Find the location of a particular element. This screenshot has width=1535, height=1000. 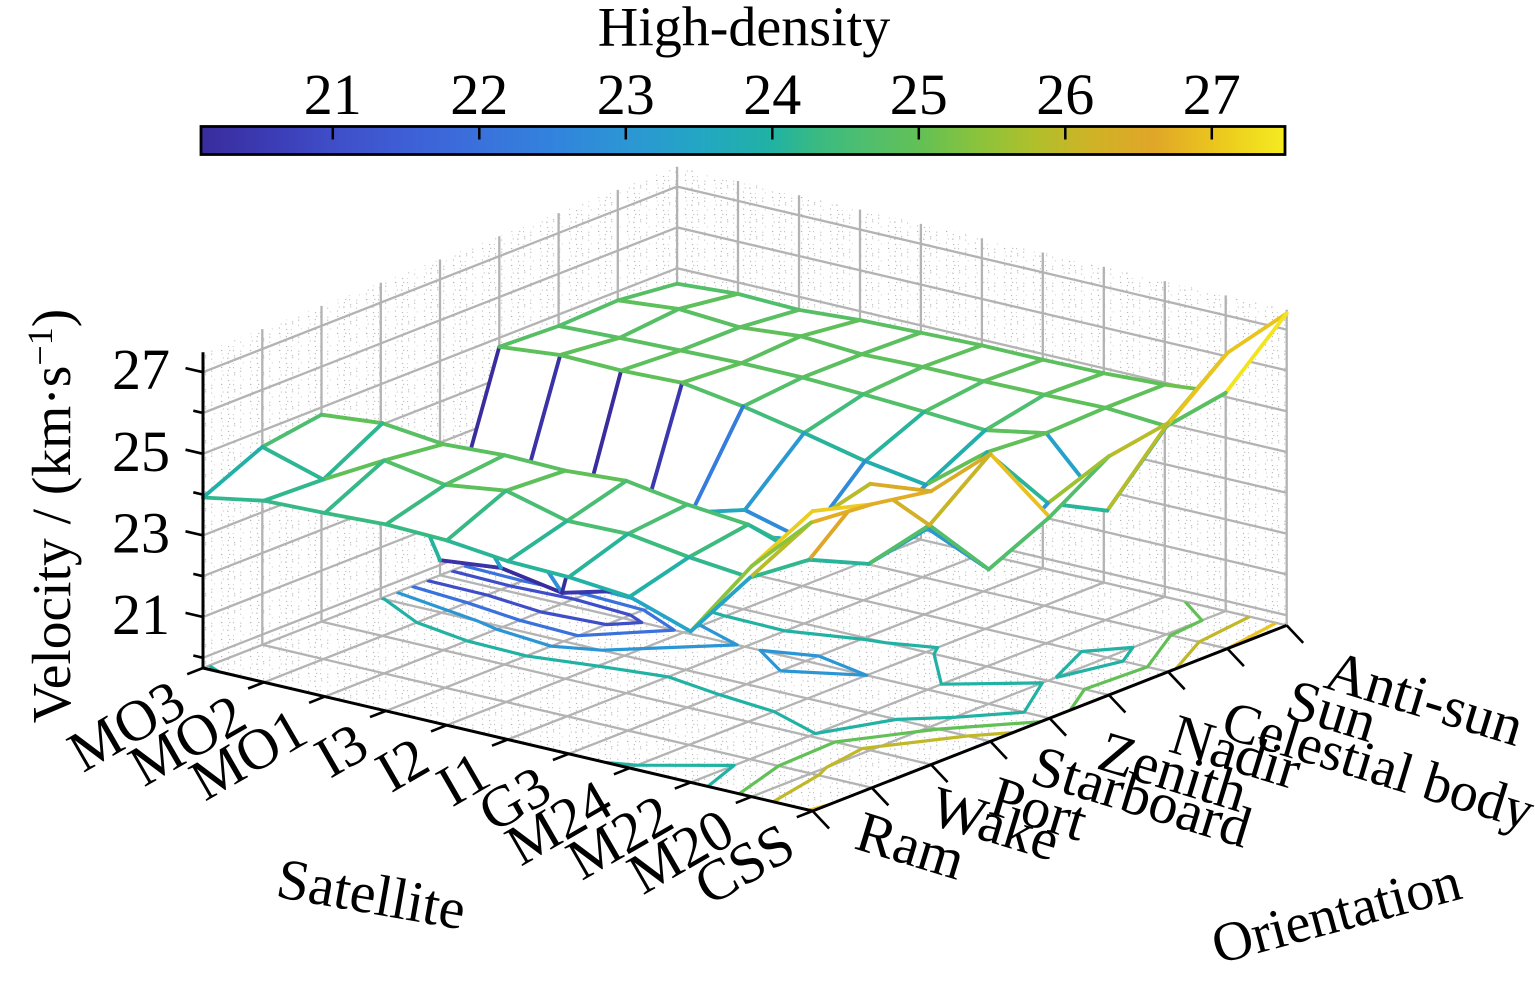

svg-text: 22 is located at coordinates (479, 94).